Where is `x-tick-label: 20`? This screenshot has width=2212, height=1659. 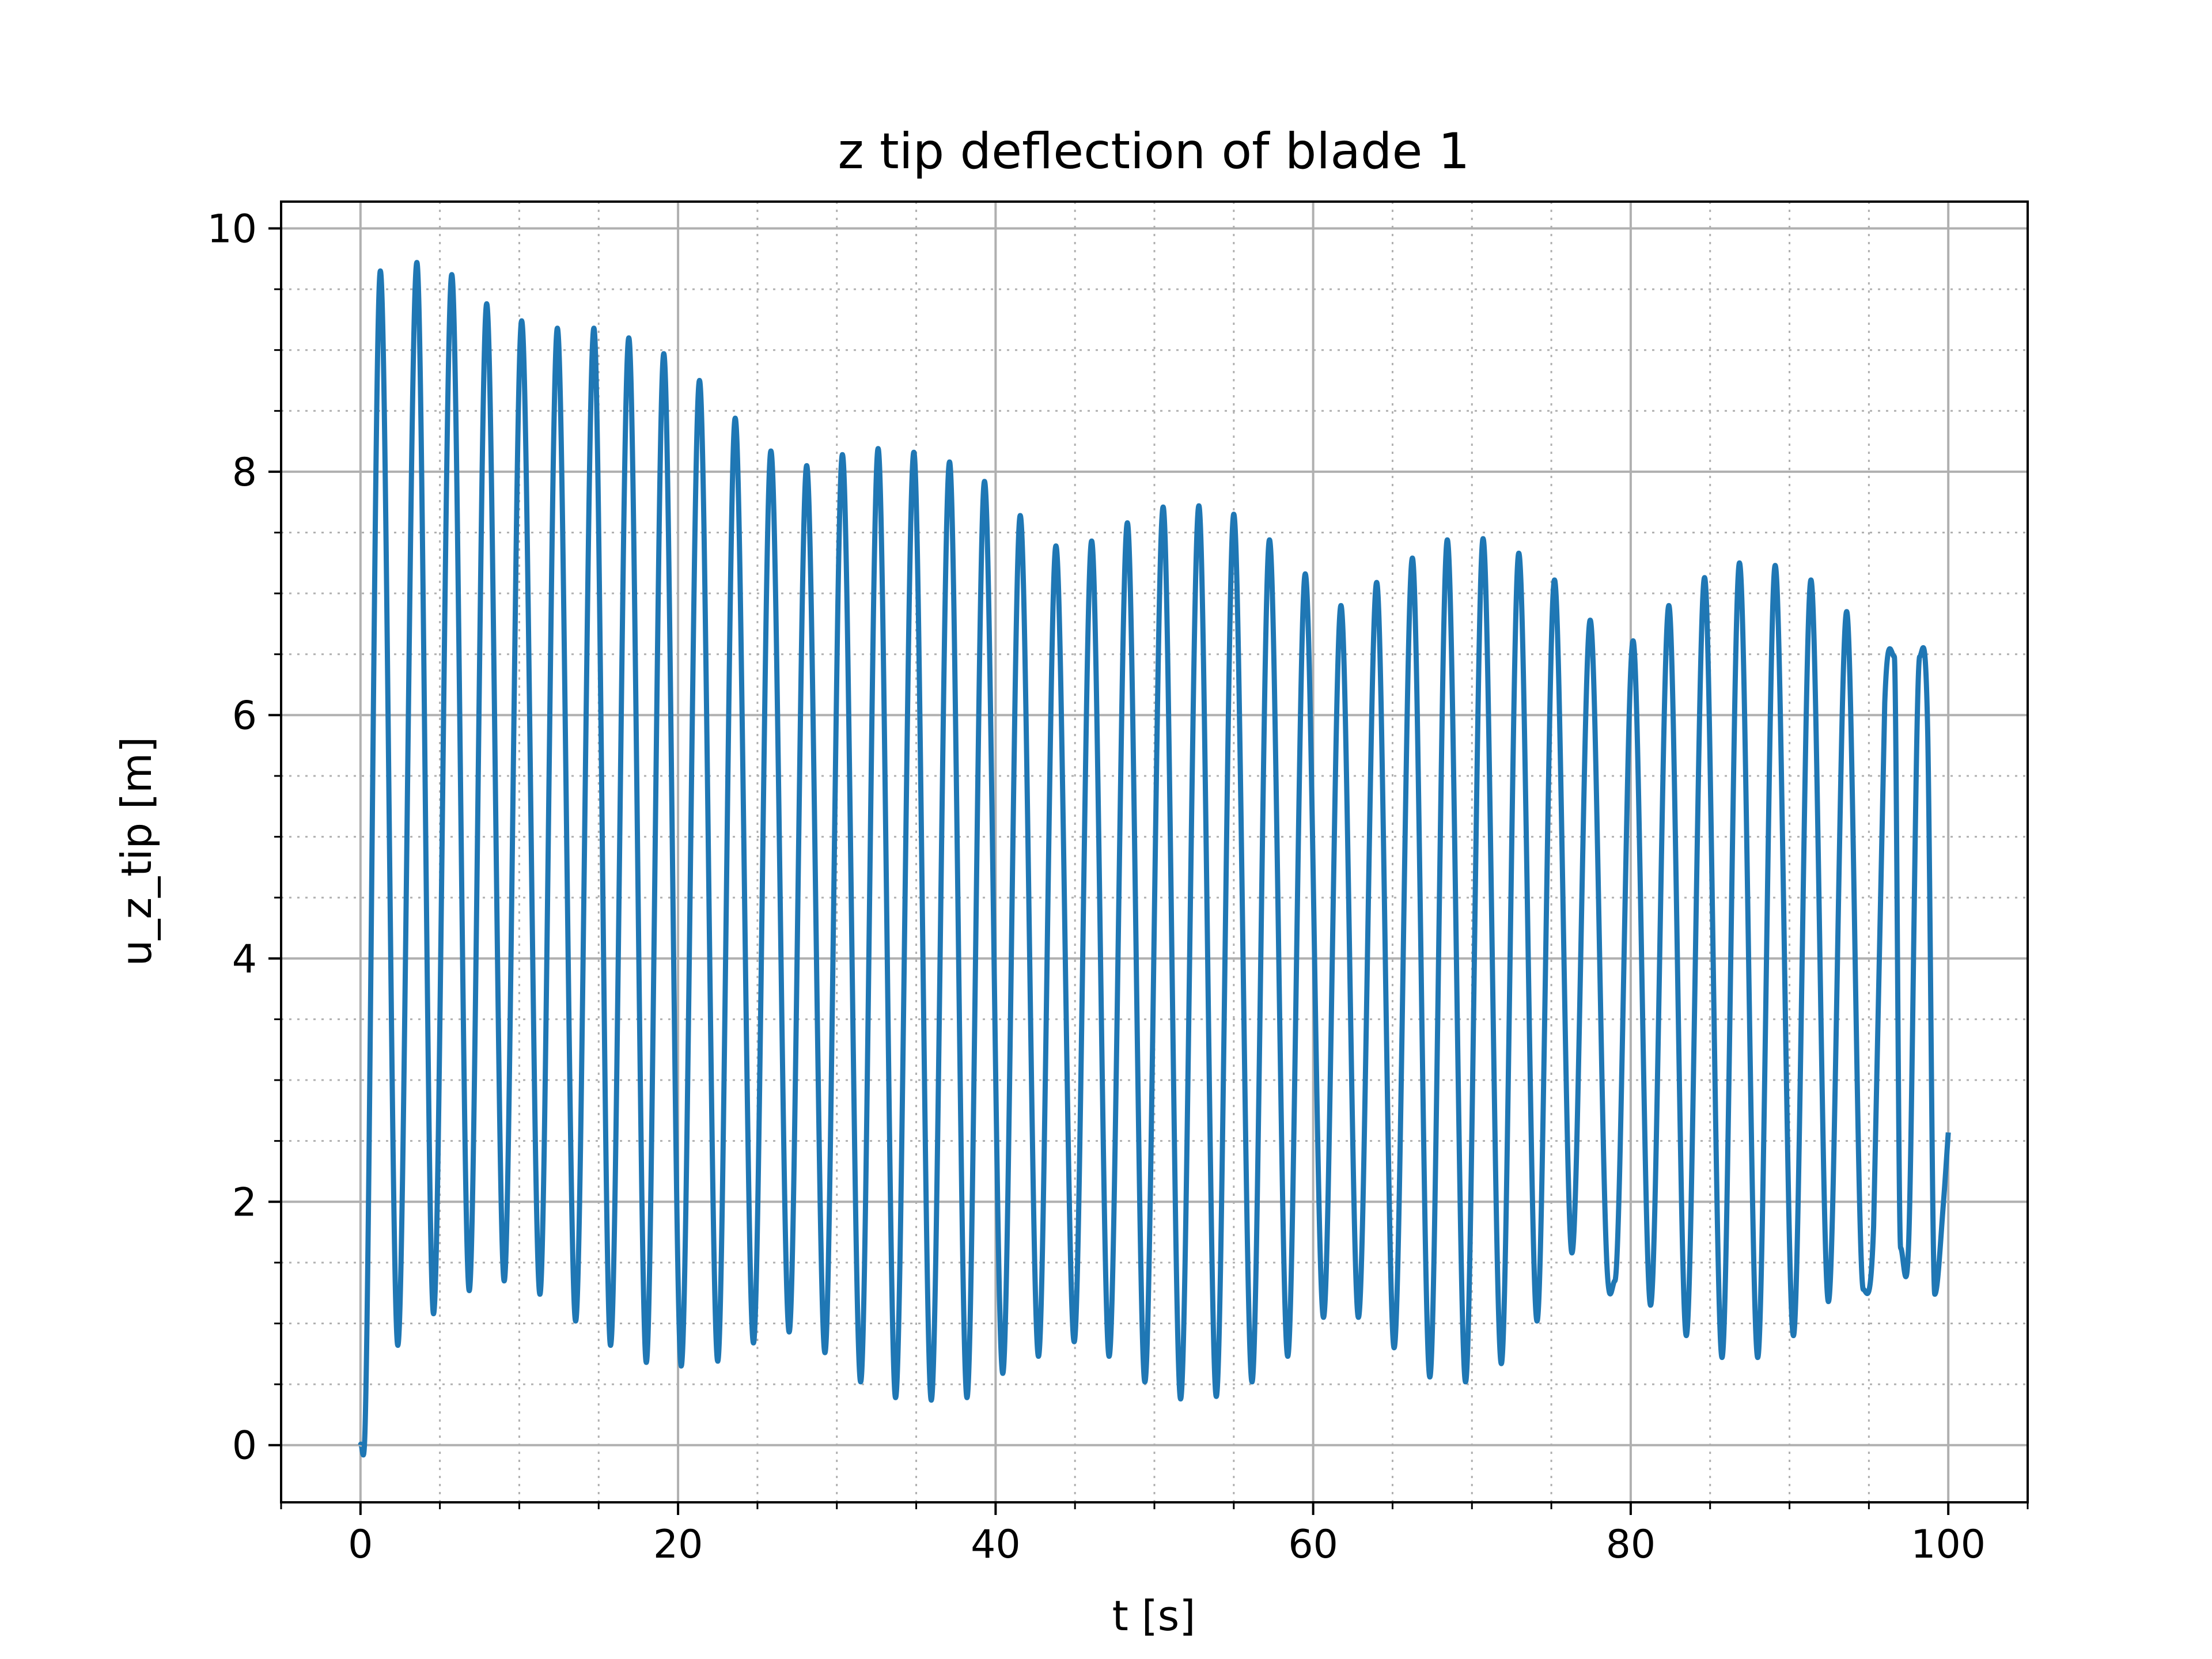 x-tick-label: 20 is located at coordinates (678, 1544).